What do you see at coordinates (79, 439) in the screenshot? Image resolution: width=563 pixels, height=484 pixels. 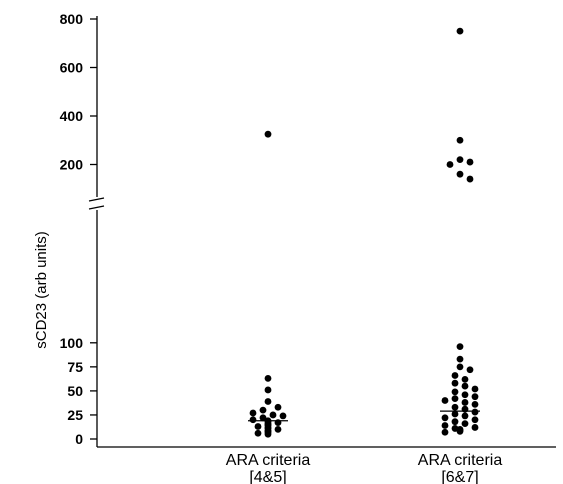 I see `y-tick-label: 0` at bounding box center [79, 439].